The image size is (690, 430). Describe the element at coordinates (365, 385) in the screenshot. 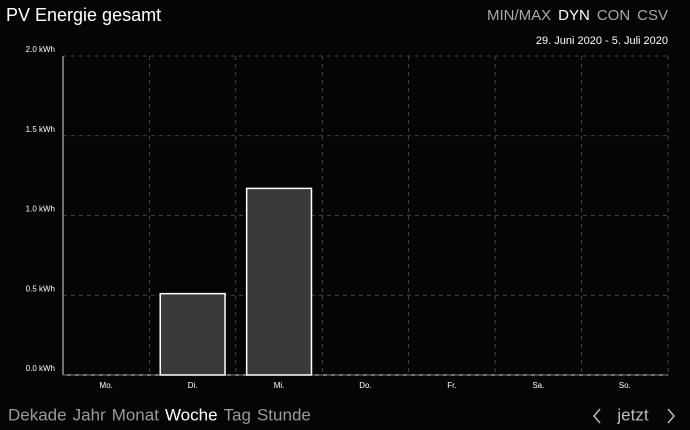

I see `x-tick-label: Do.` at that location.